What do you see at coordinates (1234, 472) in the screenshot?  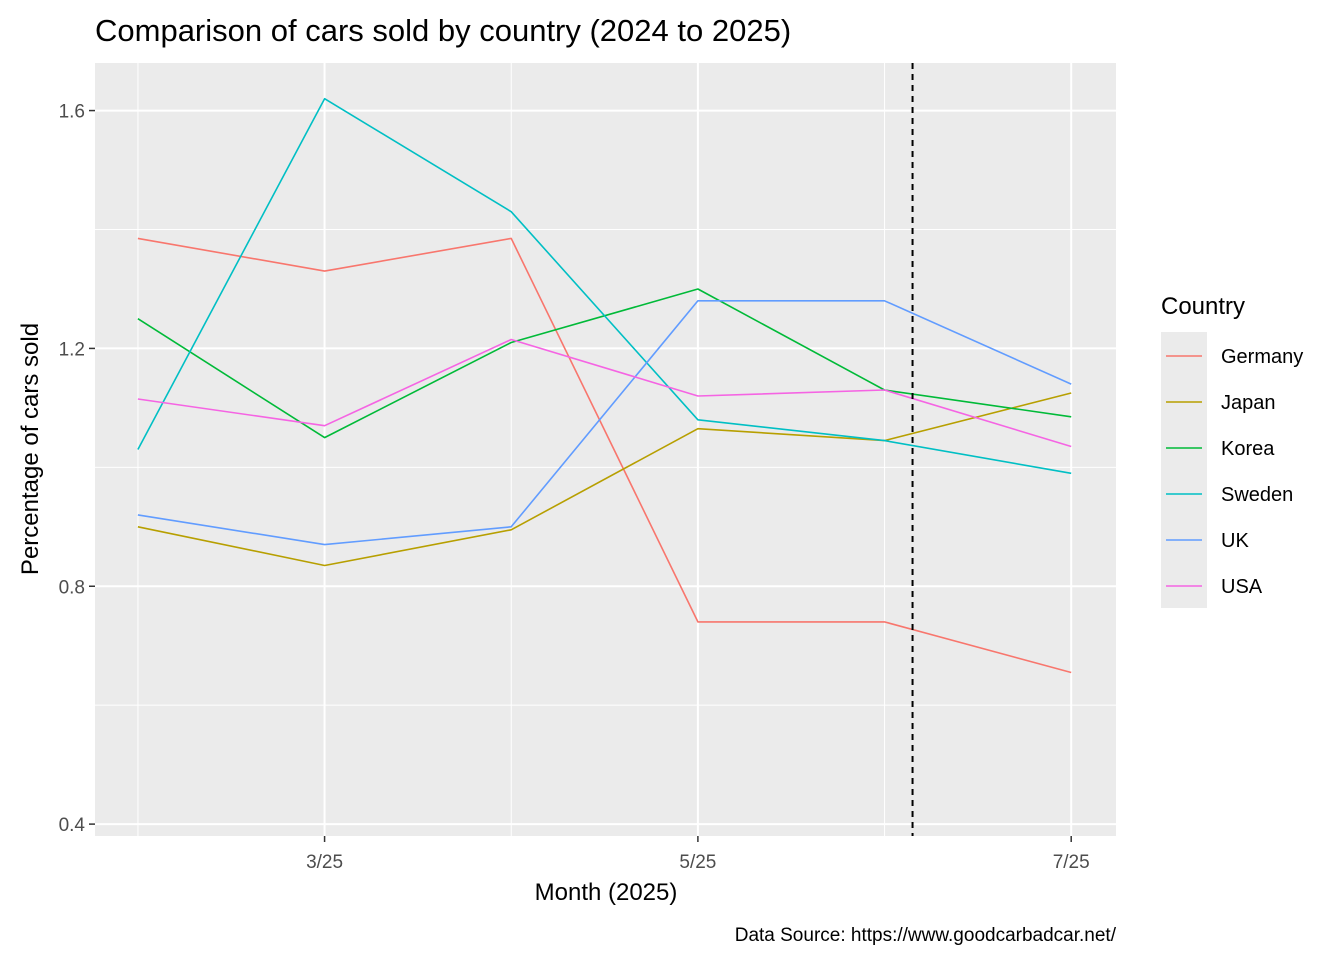 I see `legend-items: Germany Japan Korea Sweden UK USA` at bounding box center [1234, 472].